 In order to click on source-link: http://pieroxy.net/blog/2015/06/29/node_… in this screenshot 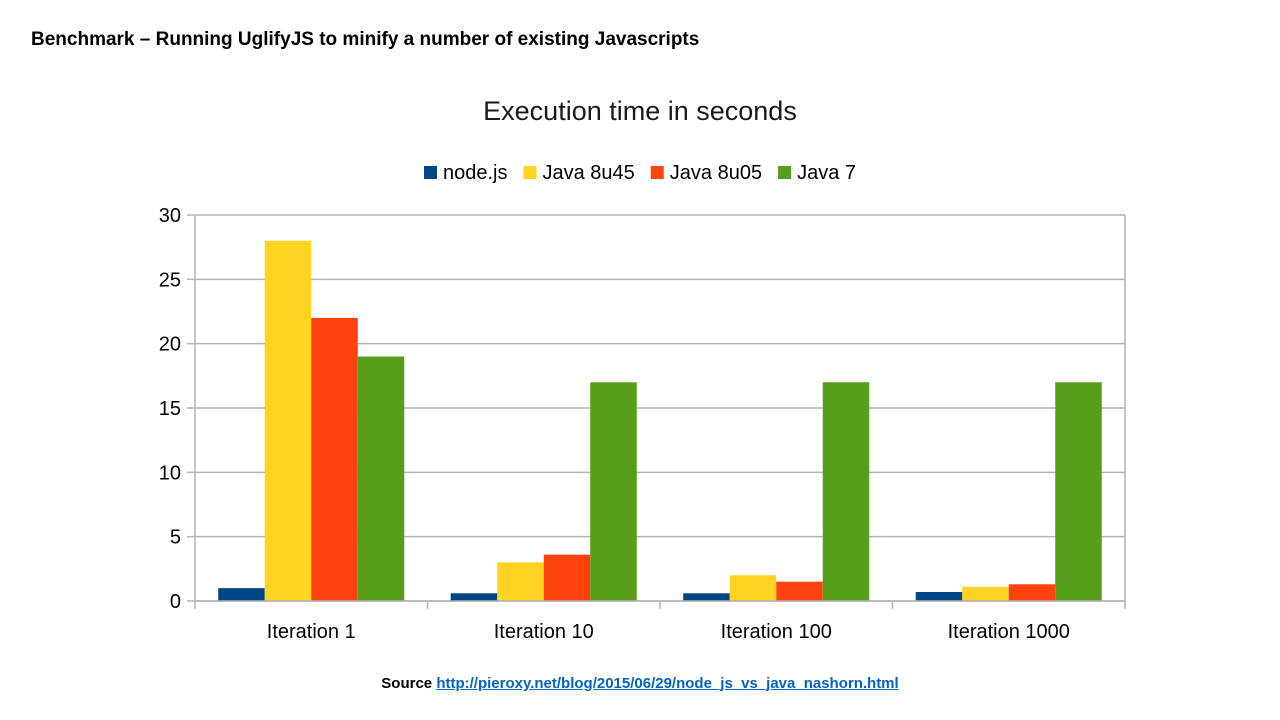, I will do `click(667, 683)`.